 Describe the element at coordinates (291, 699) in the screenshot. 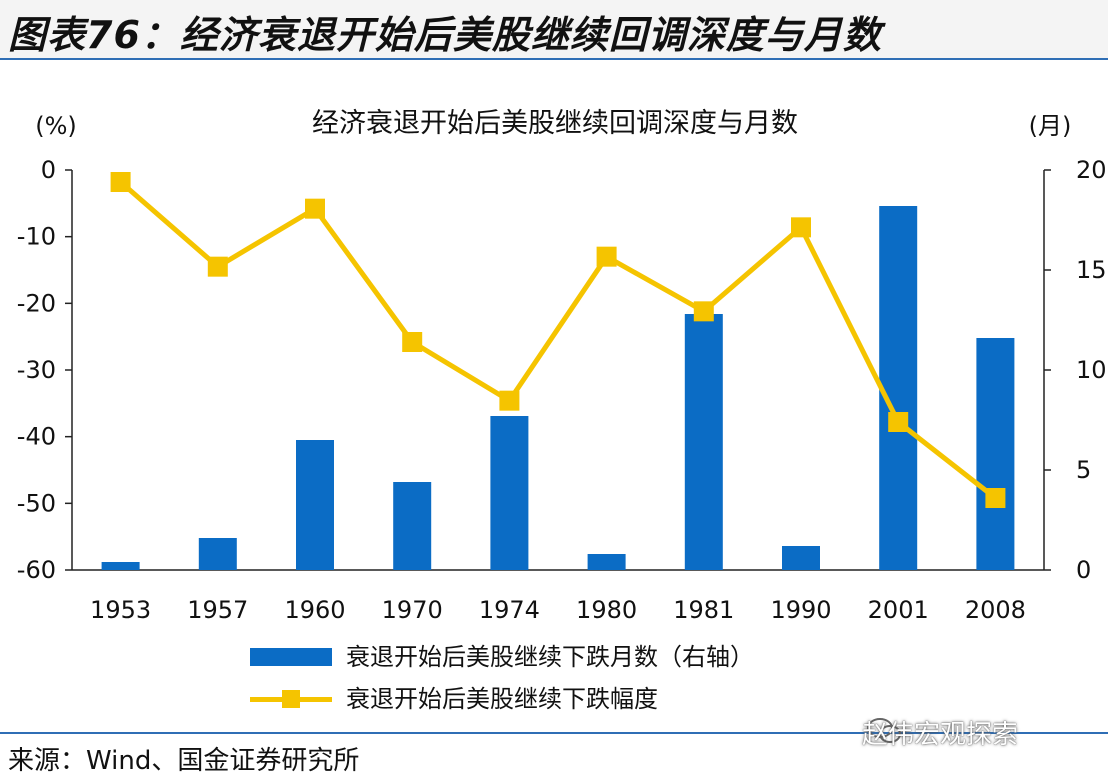

I see `legend-swatch-marker` at that location.